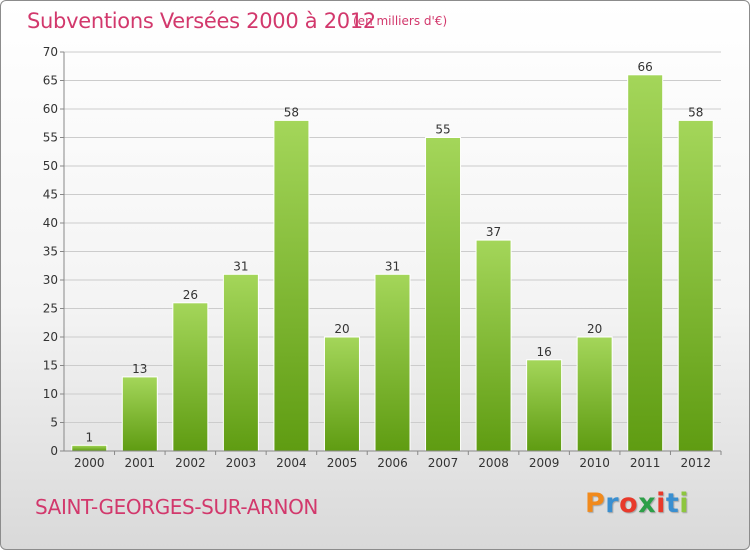 Image resolution: width=750 pixels, height=550 pixels. What do you see at coordinates (201, 21) in the screenshot?
I see `chart-title: Subventions Versées 2000 à 2012` at bounding box center [201, 21].